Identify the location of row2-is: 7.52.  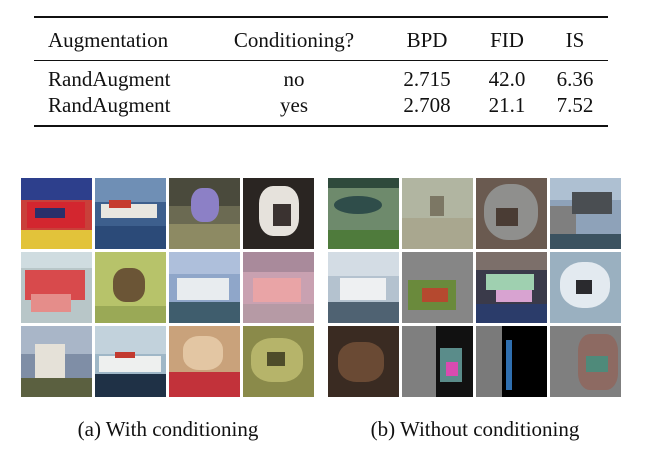
(575, 105).